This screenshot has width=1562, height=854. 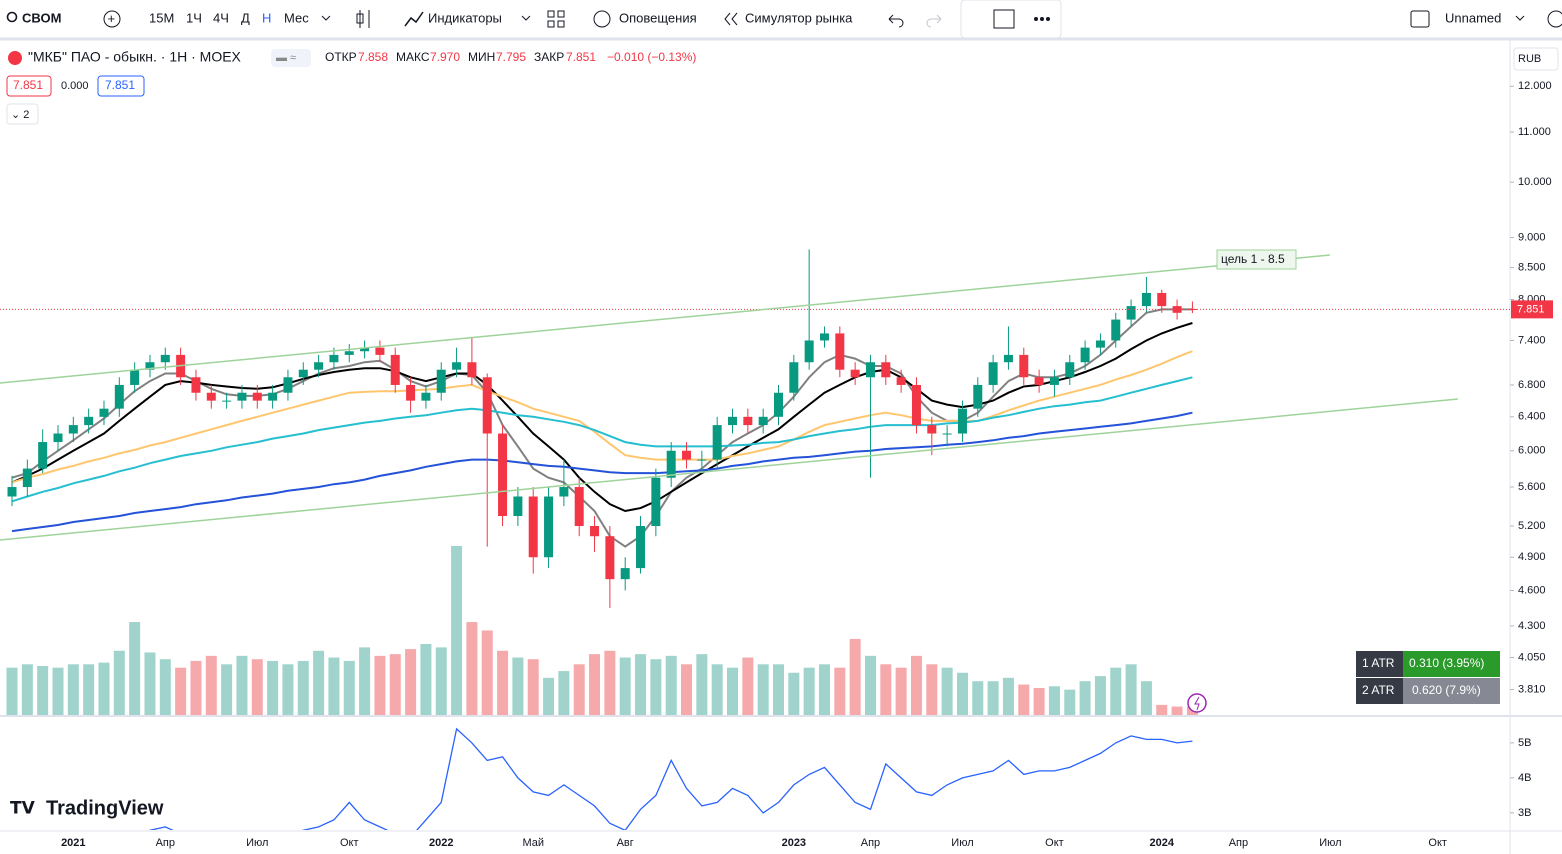 What do you see at coordinates (1446, 690) in the screenshot?
I see `atr-value: 0.620 (7.9%)` at bounding box center [1446, 690].